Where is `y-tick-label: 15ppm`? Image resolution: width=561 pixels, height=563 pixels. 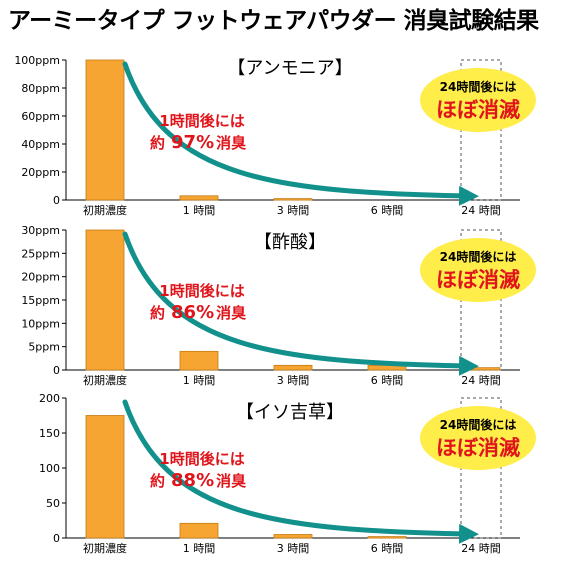 y-tick-label: 15ppm is located at coordinates (40, 300).